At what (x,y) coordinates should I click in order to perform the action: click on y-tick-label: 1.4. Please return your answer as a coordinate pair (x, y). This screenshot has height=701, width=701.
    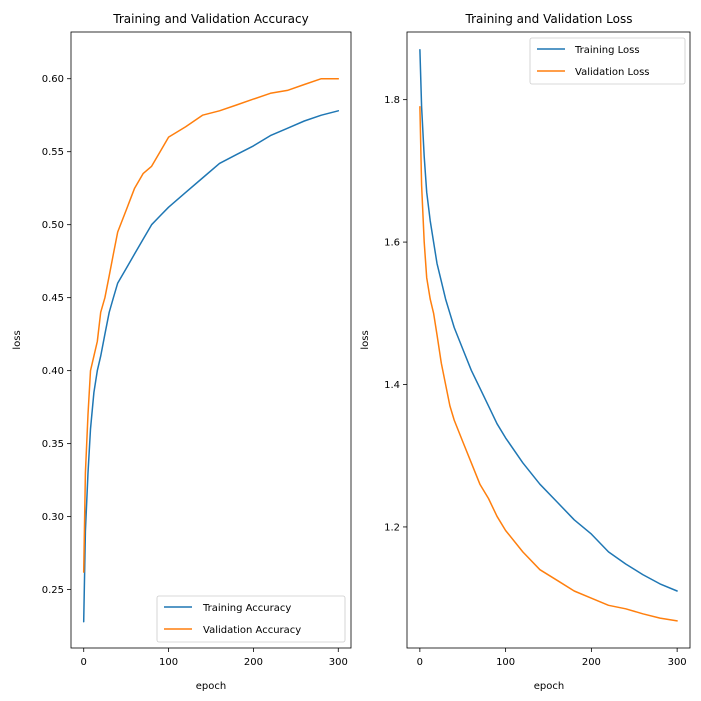
    Looking at the image, I should click on (392, 385).